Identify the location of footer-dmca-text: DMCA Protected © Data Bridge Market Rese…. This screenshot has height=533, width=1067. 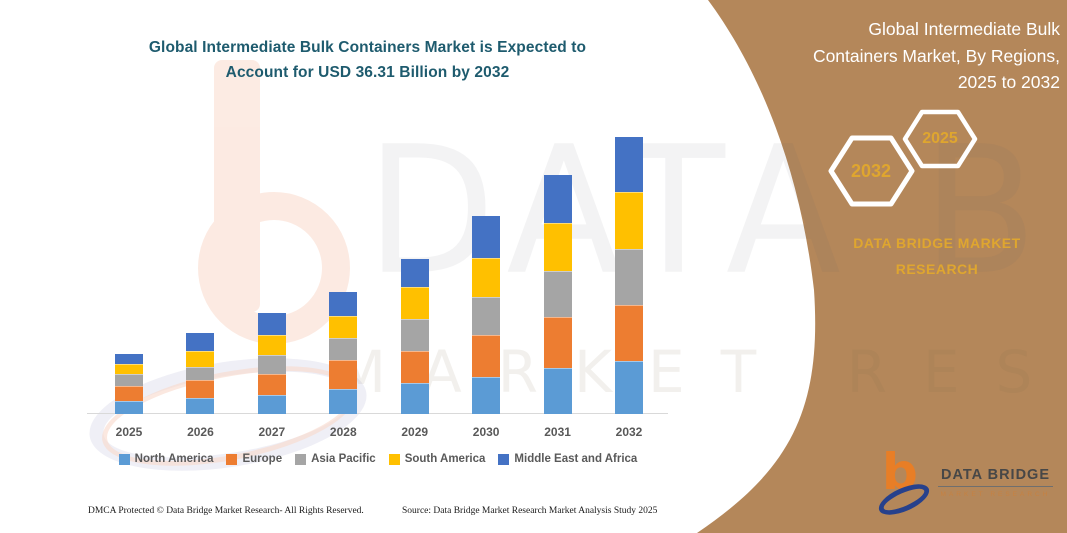
(226, 511).